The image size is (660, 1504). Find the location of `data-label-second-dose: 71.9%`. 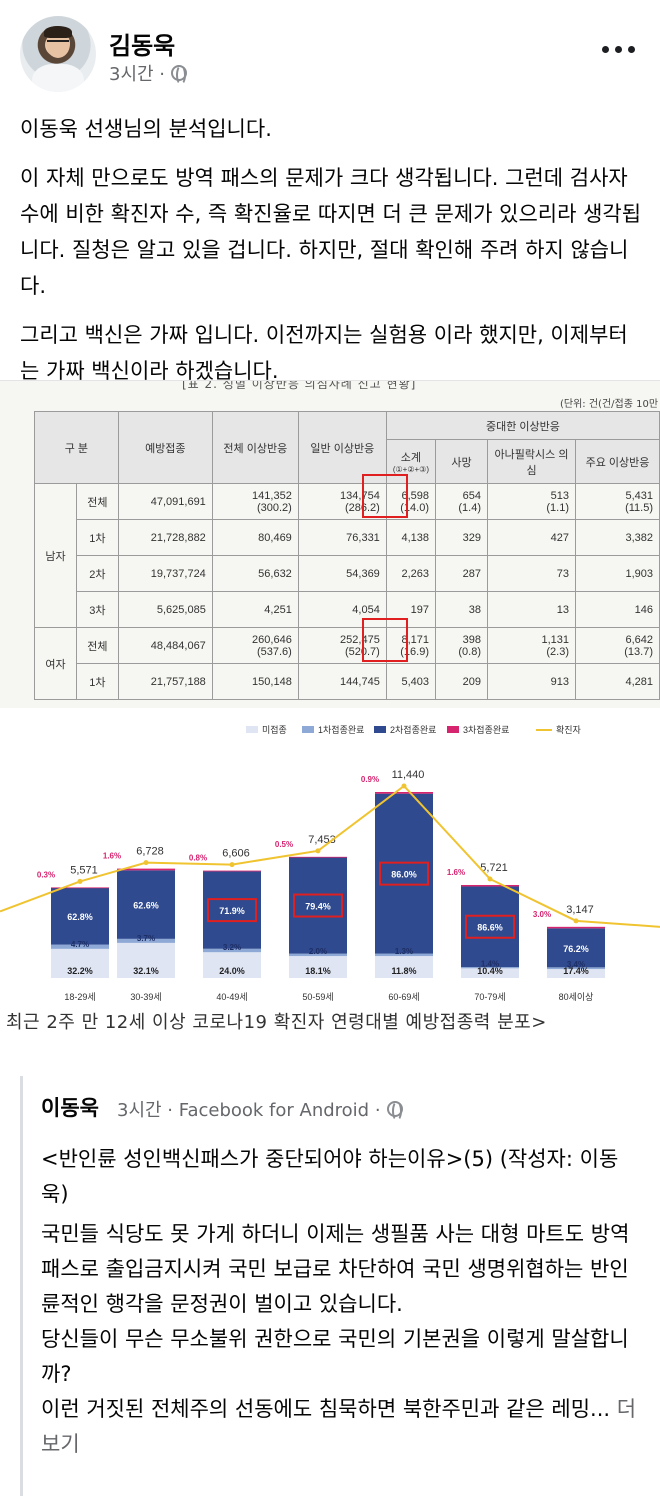

data-label-second-dose: 71.9% is located at coordinates (232, 911).